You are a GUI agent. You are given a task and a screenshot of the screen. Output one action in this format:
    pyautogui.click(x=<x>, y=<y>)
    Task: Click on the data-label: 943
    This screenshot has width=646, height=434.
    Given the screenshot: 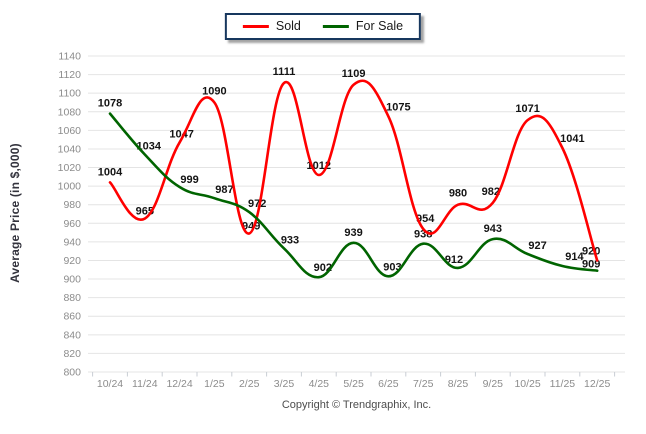 What is the action you would take?
    pyautogui.click(x=493, y=229)
    